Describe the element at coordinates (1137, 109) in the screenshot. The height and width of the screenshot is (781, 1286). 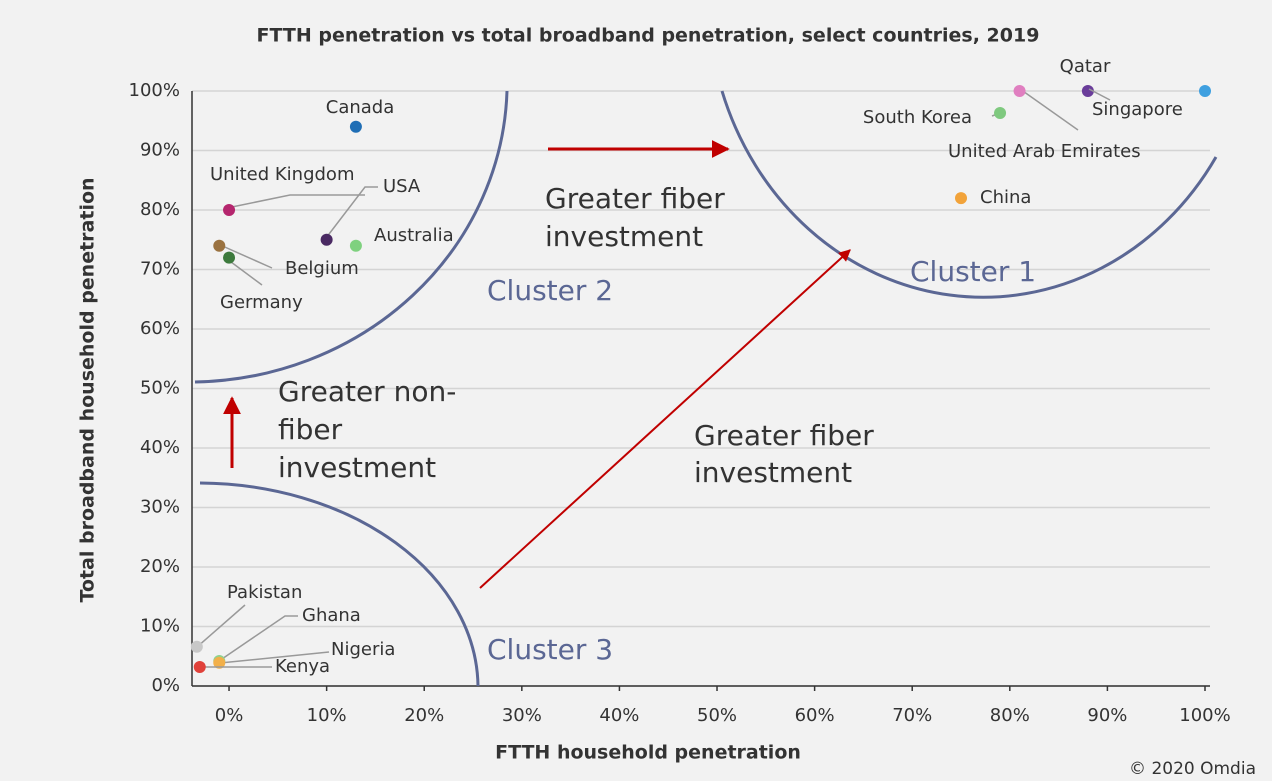
I see `point-label: Singapore` at that location.